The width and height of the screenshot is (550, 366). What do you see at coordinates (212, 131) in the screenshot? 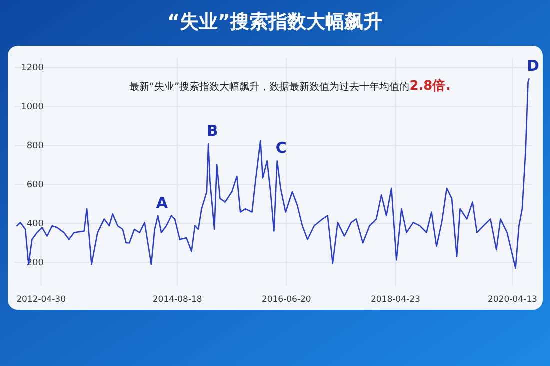
I see `annotation: B` at bounding box center [212, 131].